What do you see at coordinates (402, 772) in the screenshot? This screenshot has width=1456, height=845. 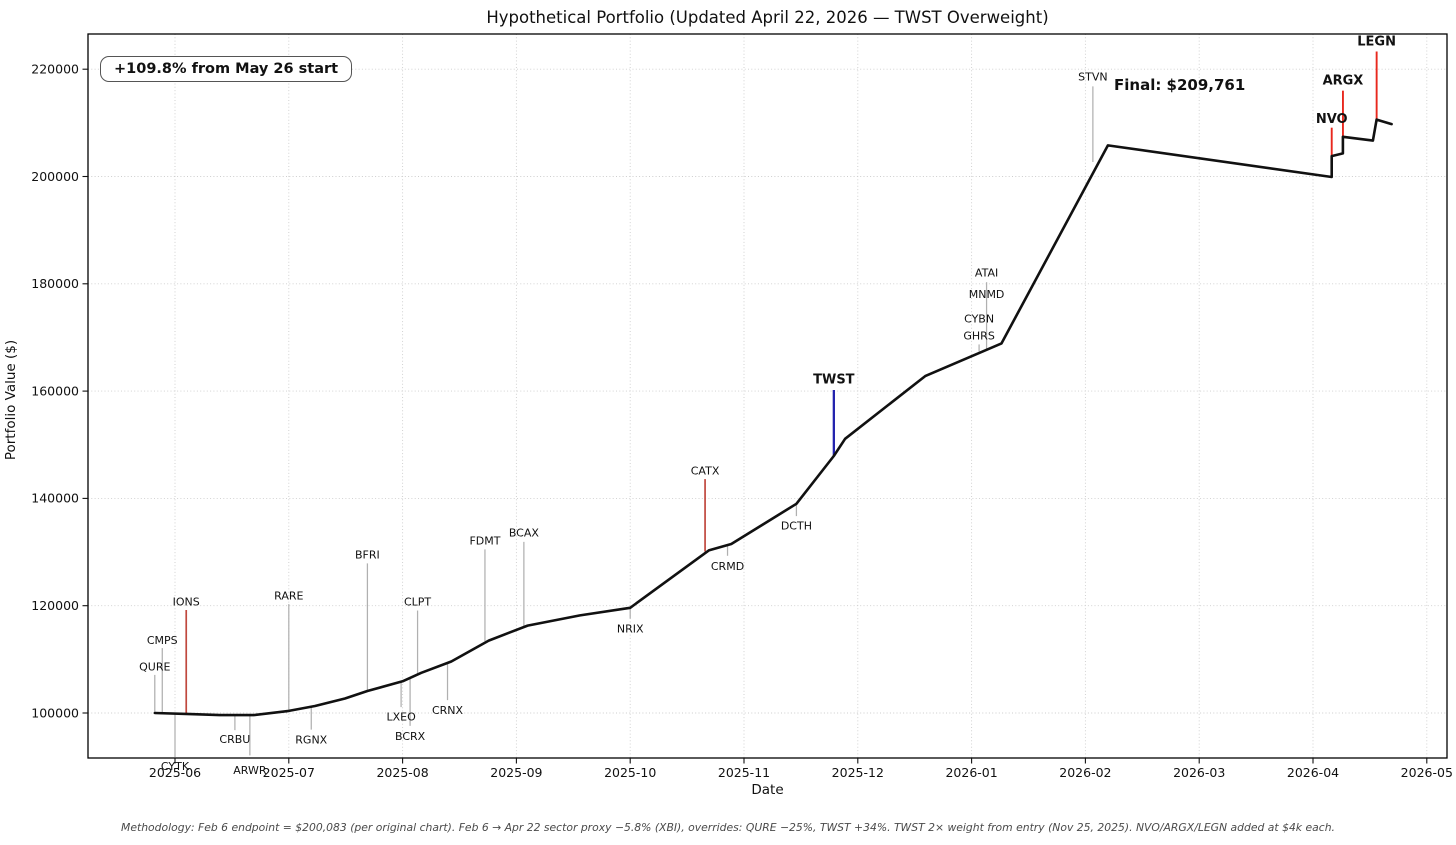 I see `x-tick-label: 2025-08` at bounding box center [402, 772].